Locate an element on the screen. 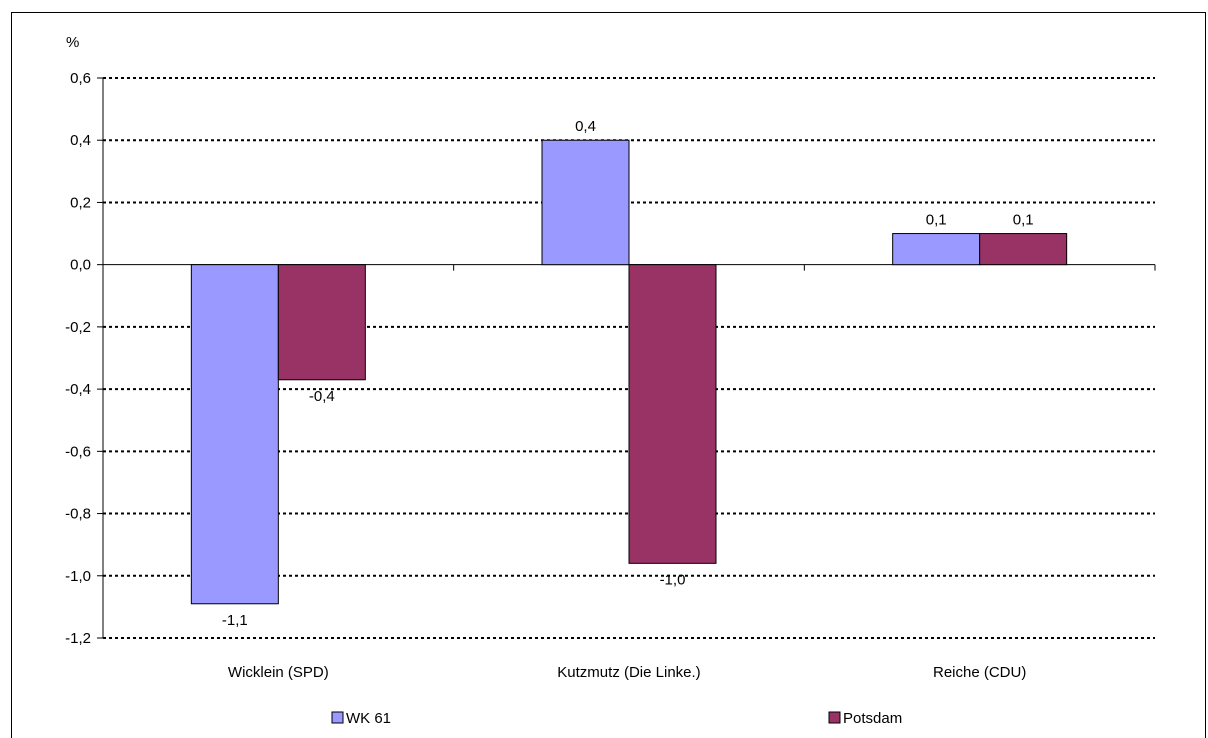 The image size is (1208, 738). y-tick-label: -1,0 is located at coordinates (78, 576).